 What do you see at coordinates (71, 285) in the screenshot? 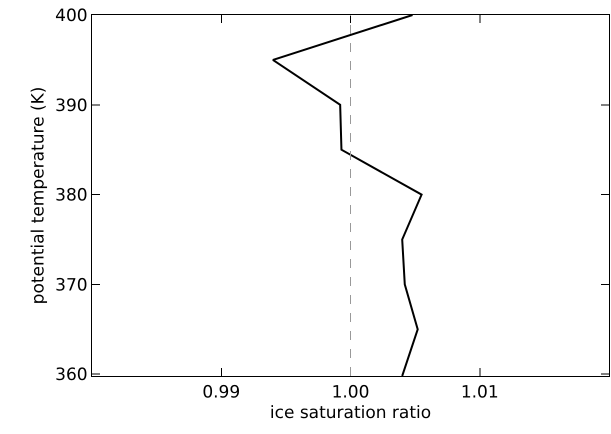
I see `y-tick-label: 370` at bounding box center [71, 285].